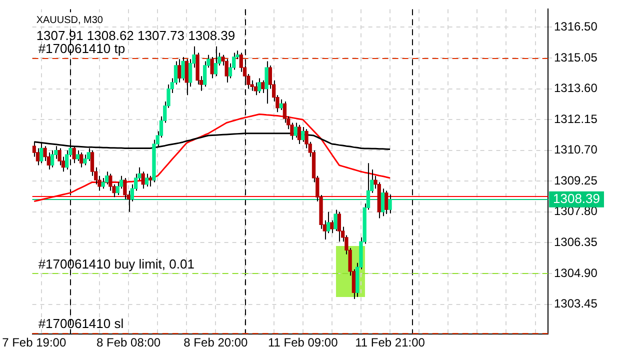 The height and width of the screenshot is (352, 625). I want to click on y-tick-label: 1312.15, so click(576, 119).